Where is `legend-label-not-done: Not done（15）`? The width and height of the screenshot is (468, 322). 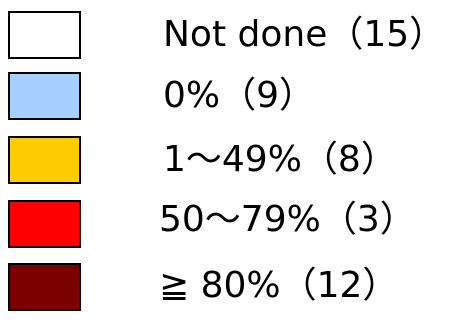 legend-label-not-done: Not done（15） is located at coordinates (304, 34).